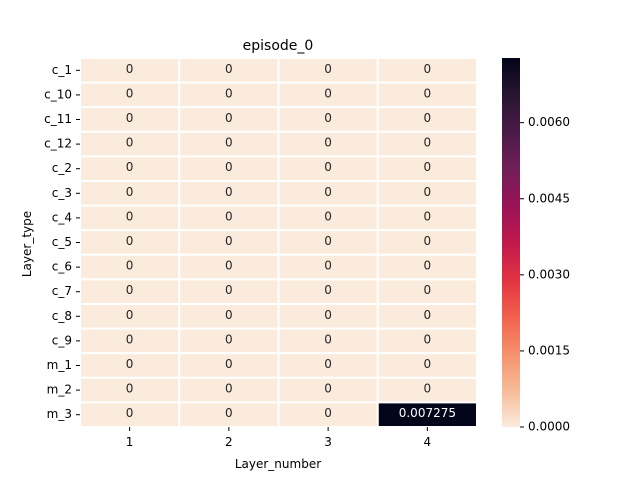 This screenshot has height=480, width=640. I want to click on y-tick-label: c_10, so click(58, 94).